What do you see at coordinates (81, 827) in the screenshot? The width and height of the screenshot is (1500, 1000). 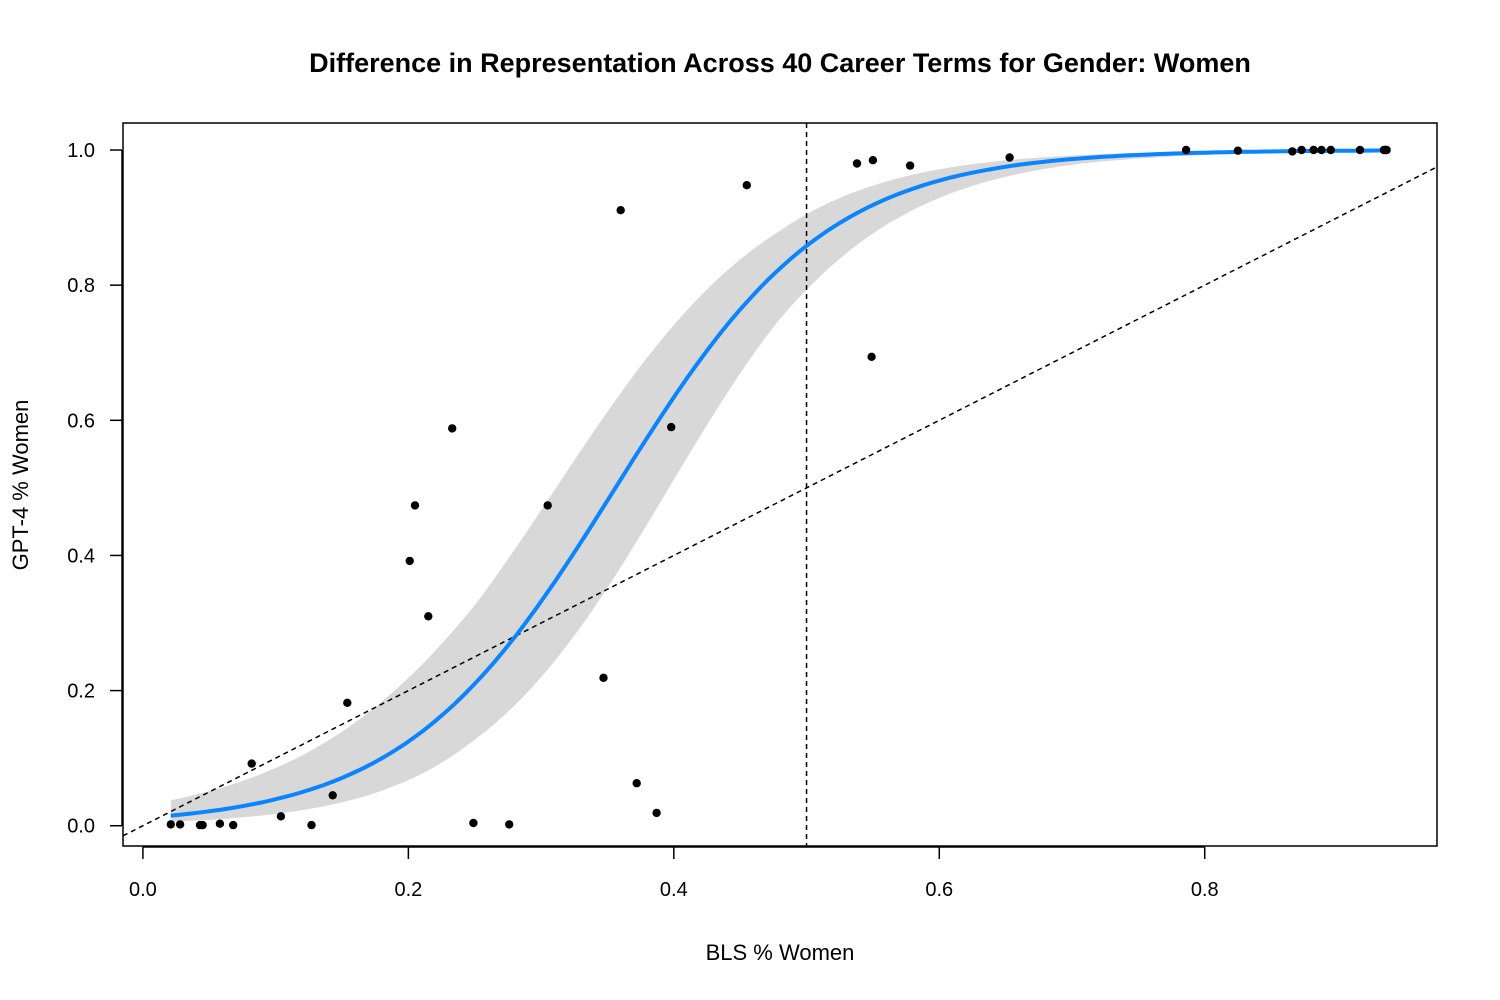 I see `y-tick-label: 0.0` at bounding box center [81, 827].